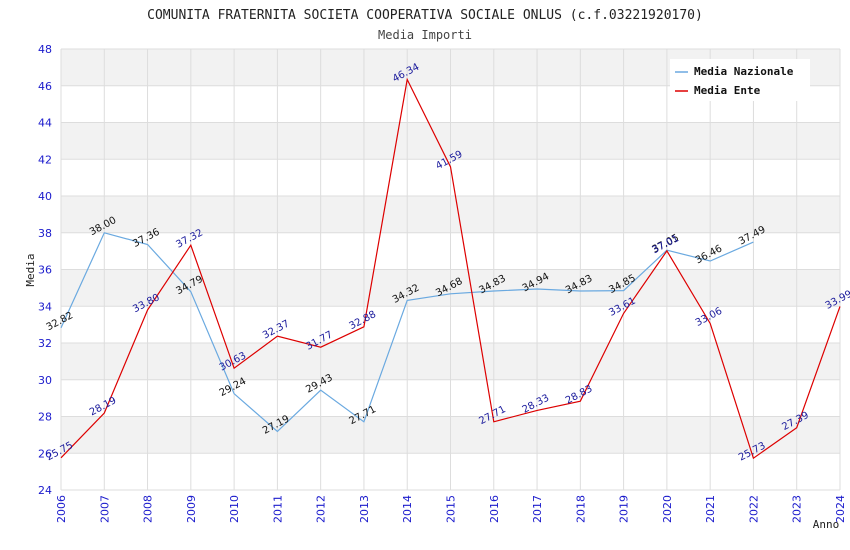 The height and width of the screenshot is (550, 850). What do you see at coordinates (753, 509) in the screenshot?
I see `x-tick-label: 2022` at bounding box center [753, 509].